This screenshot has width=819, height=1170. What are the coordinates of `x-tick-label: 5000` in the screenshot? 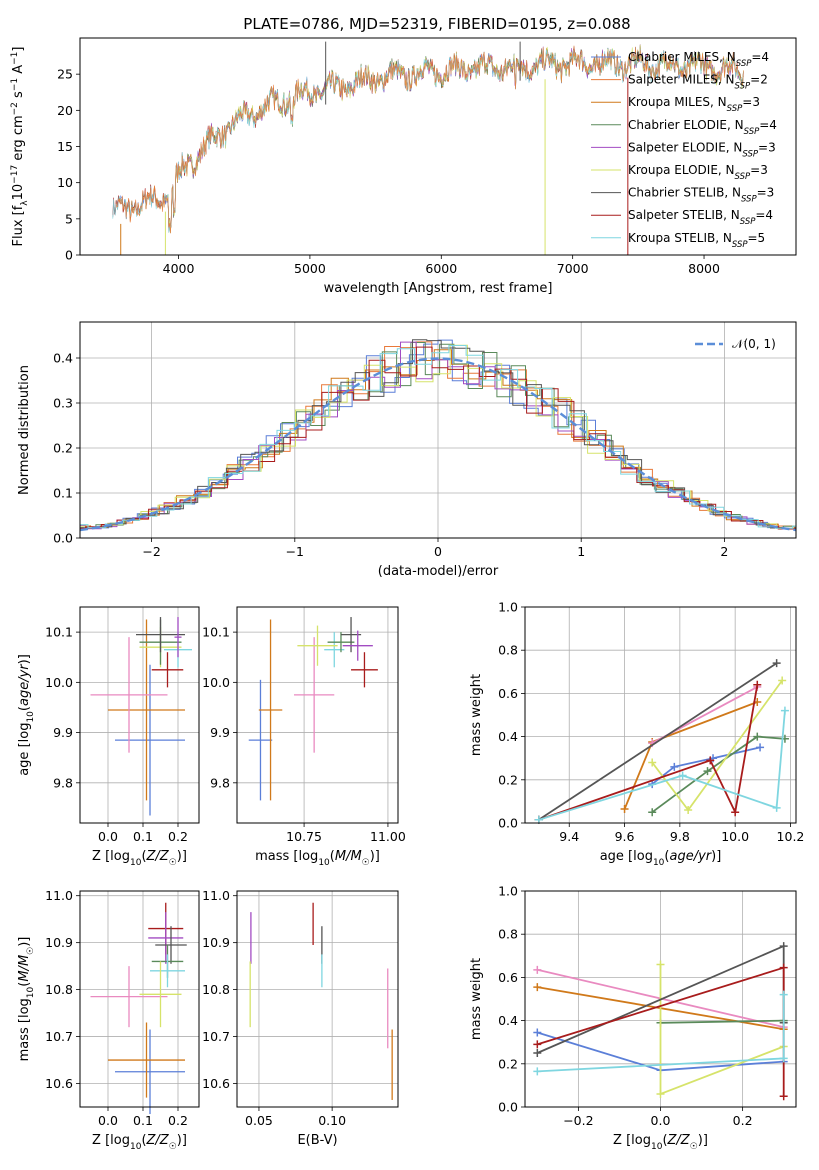 It's located at (310, 268).